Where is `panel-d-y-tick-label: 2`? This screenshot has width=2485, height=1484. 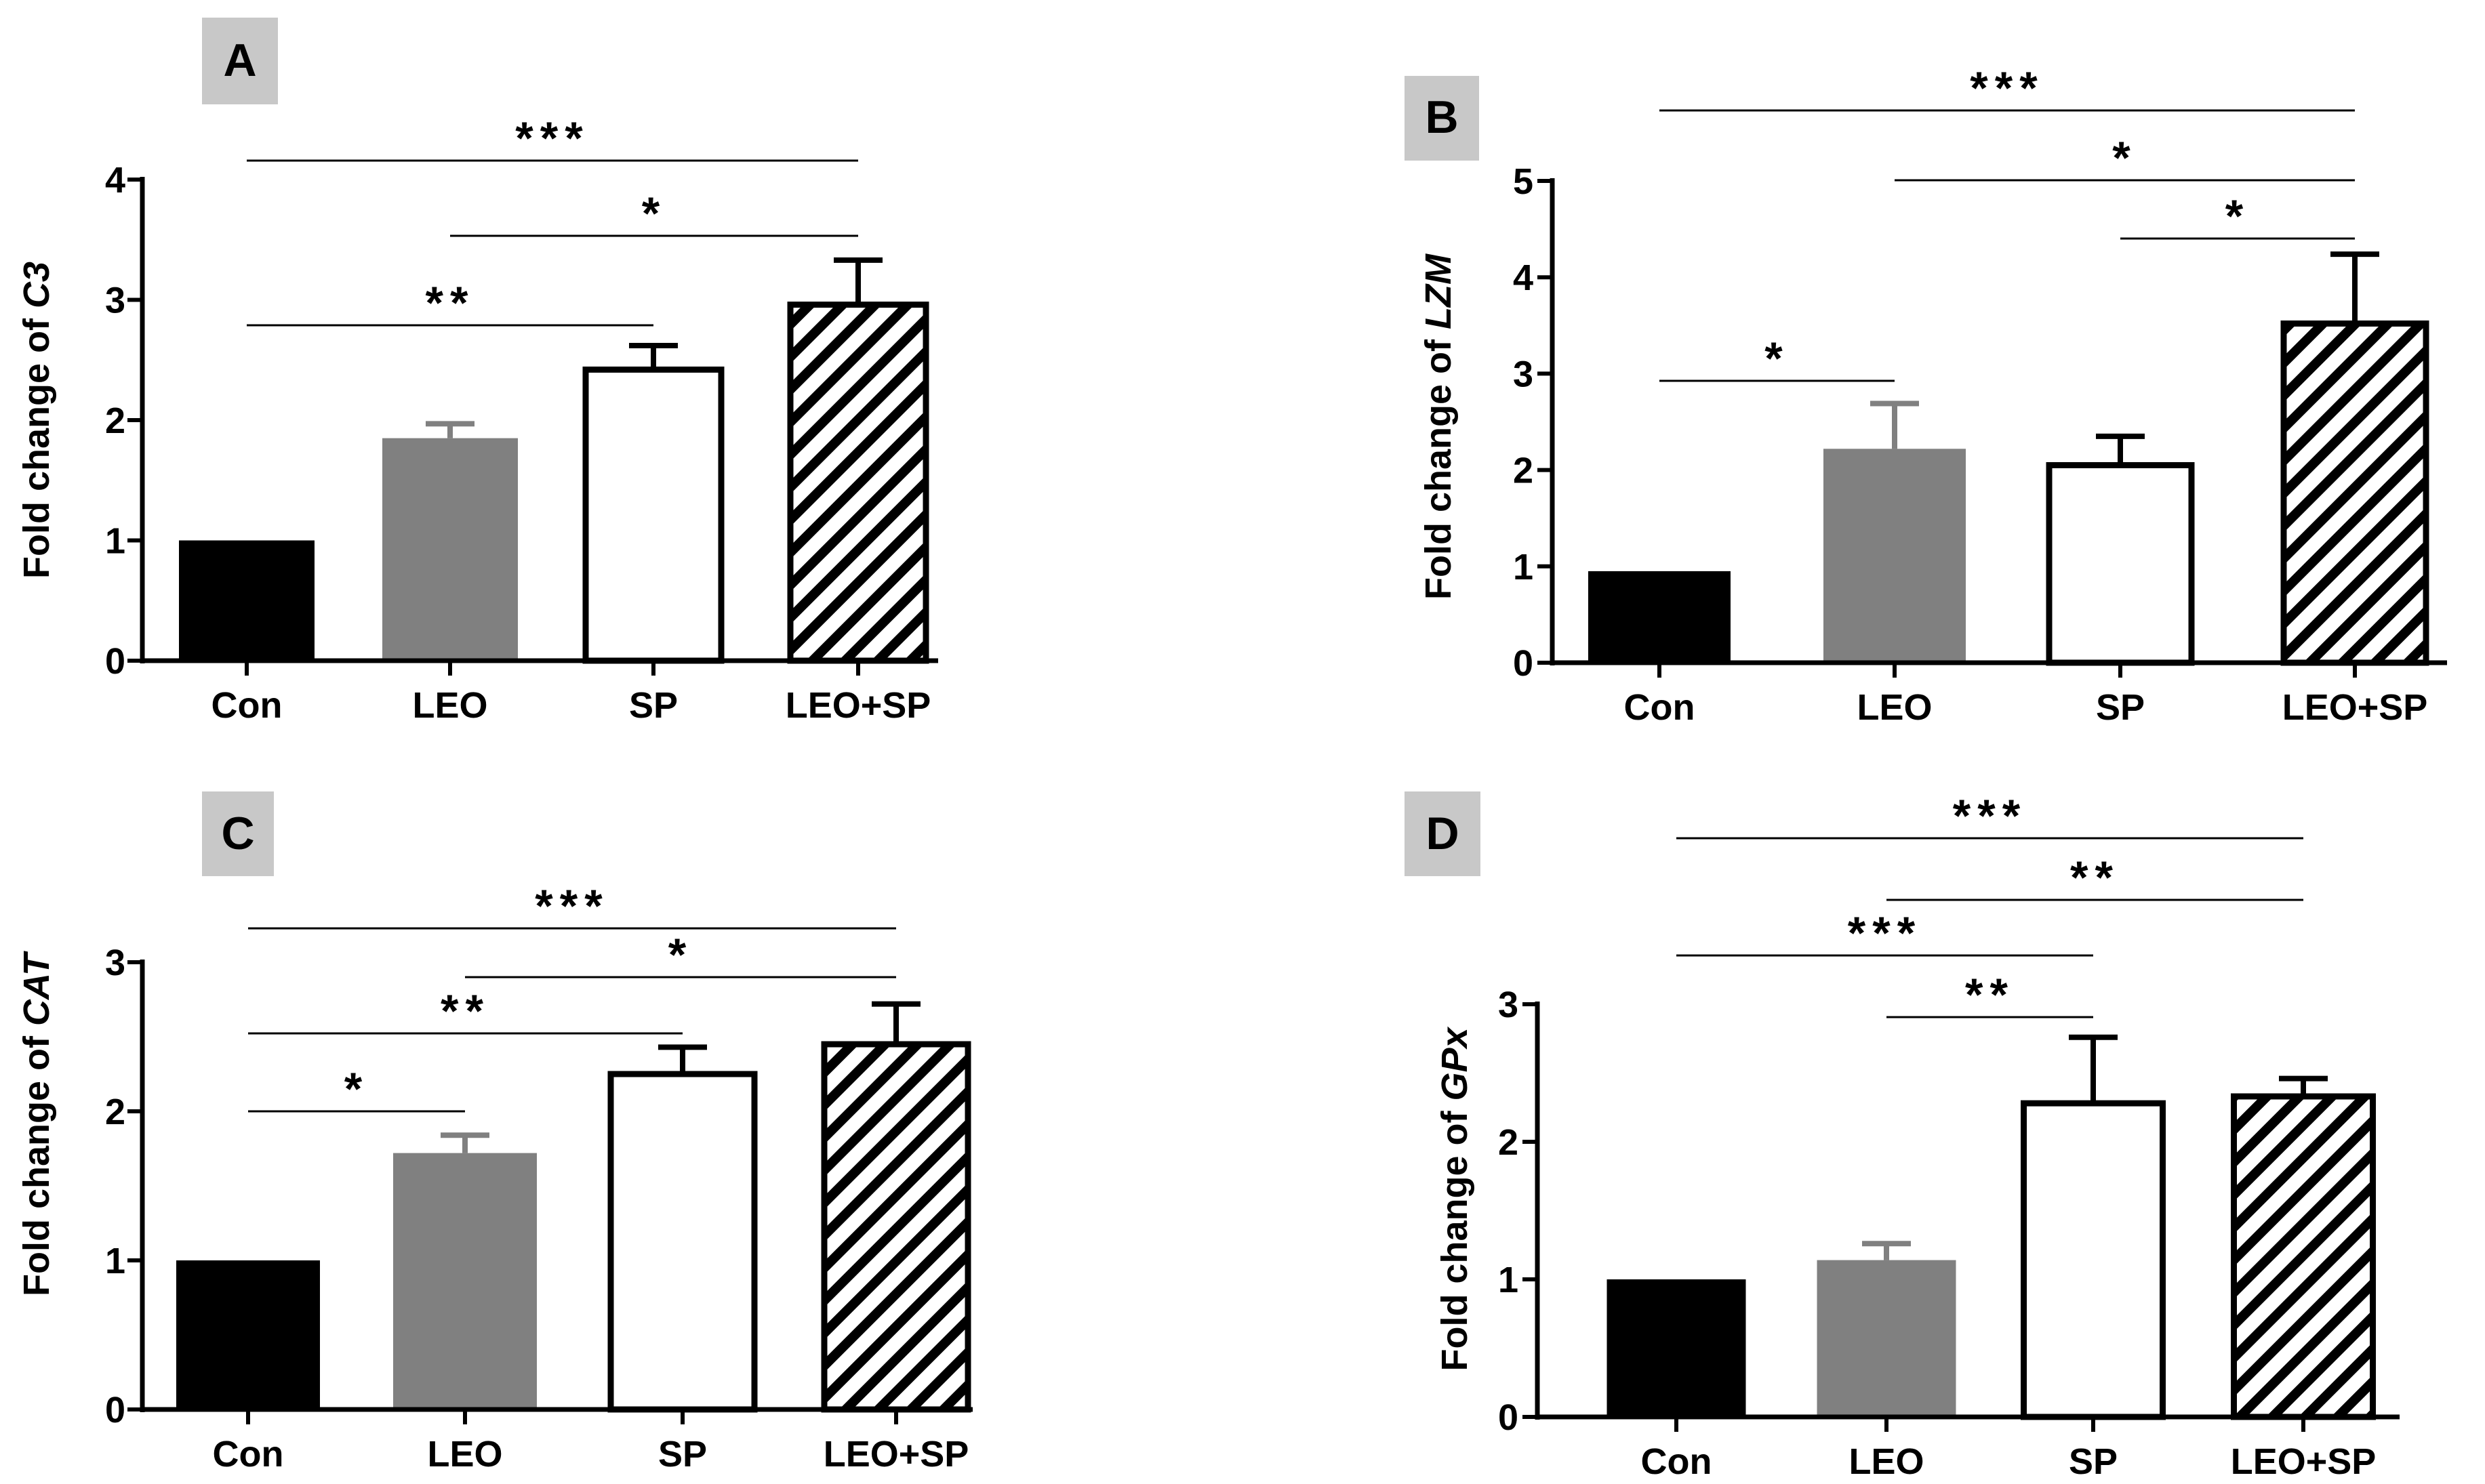 panel-d-y-tick-label: 2 is located at coordinates (1508, 1142).